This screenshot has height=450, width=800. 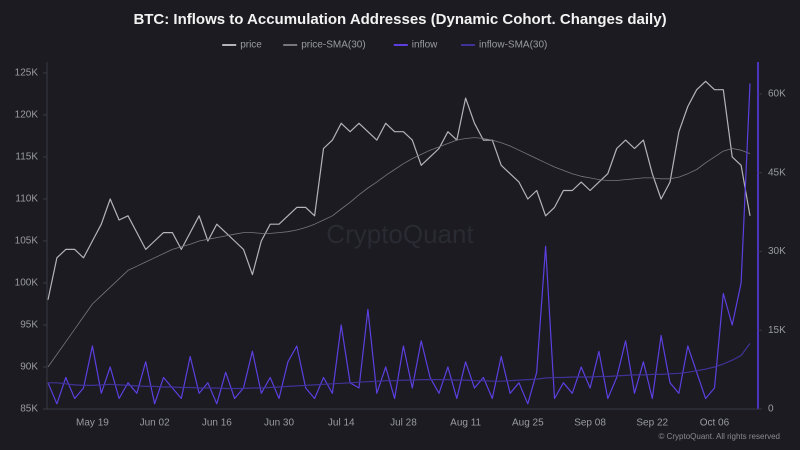 What do you see at coordinates (715, 423) in the screenshot?
I see `x-tick-label: Oct 06` at bounding box center [715, 423].